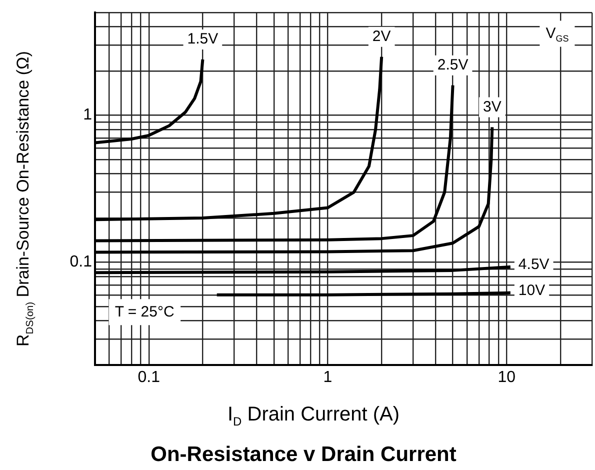 The height and width of the screenshot is (470, 595). What do you see at coordinates (303, 454) in the screenshot?
I see `text: On-Resistance v Drain Current` at bounding box center [303, 454].